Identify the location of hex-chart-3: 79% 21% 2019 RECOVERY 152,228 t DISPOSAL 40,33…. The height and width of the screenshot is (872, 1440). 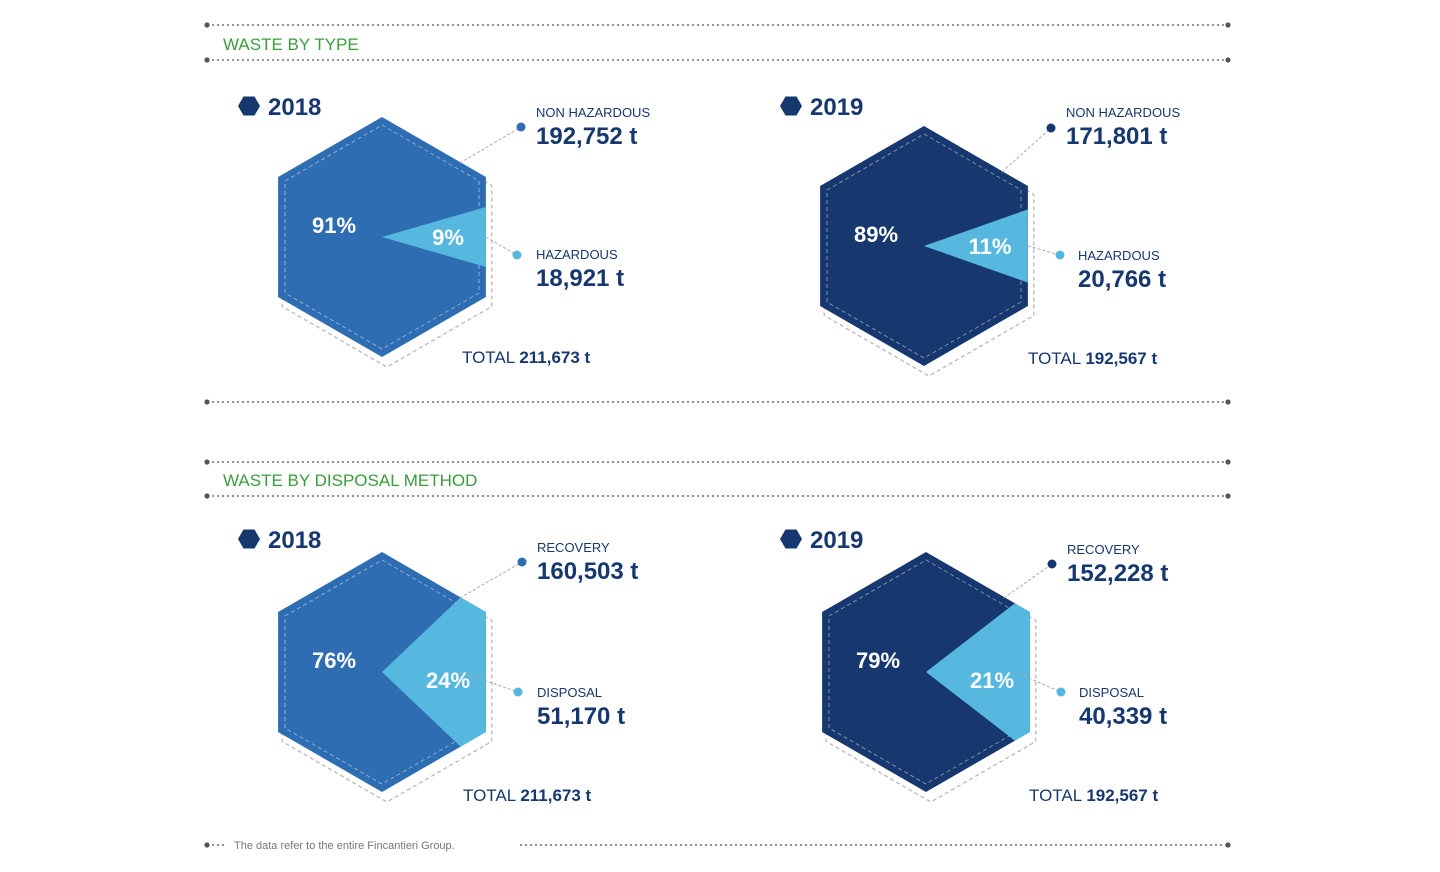
(974, 666).